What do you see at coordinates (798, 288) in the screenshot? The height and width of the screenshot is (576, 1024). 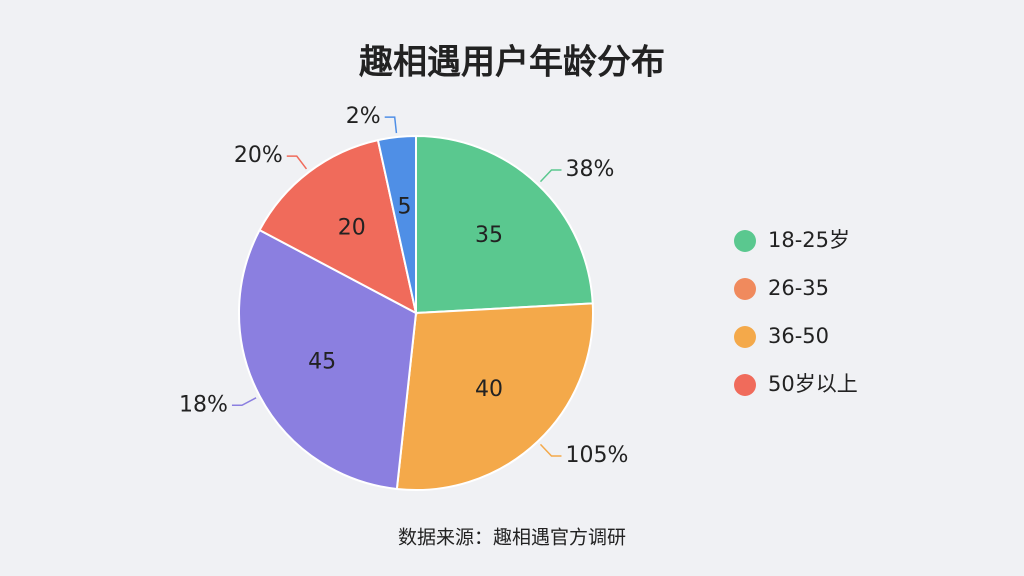 I see `legend-label: 26-35` at bounding box center [798, 288].